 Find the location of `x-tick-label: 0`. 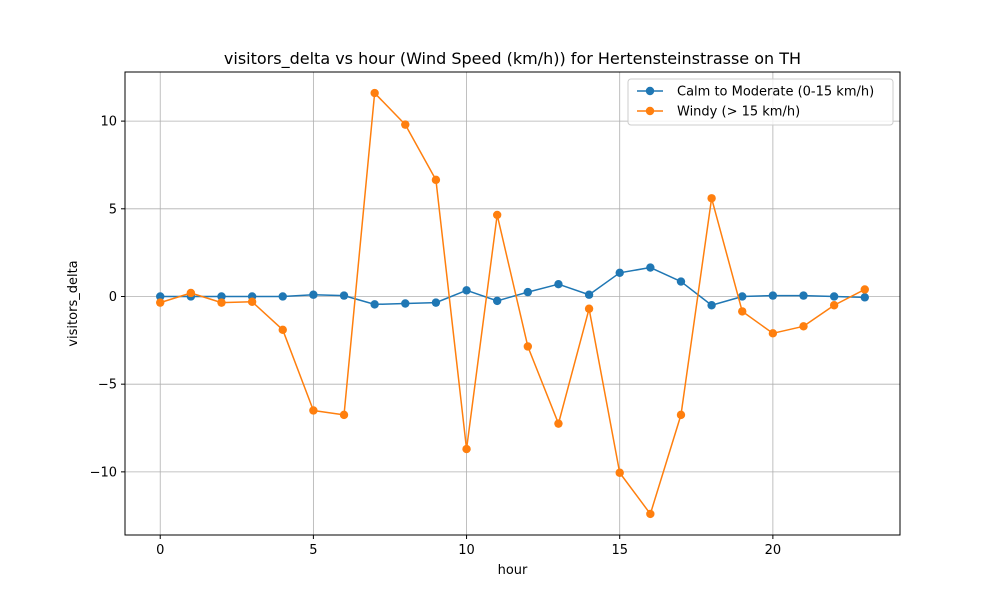

x-tick-label: 0 is located at coordinates (160, 550).